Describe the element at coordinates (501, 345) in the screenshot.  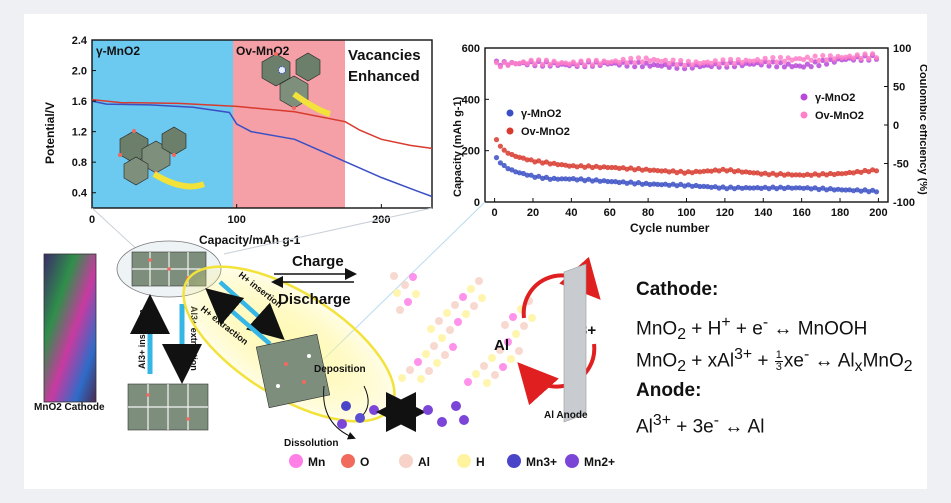
I see `cycle-al-label: Al` at that location.